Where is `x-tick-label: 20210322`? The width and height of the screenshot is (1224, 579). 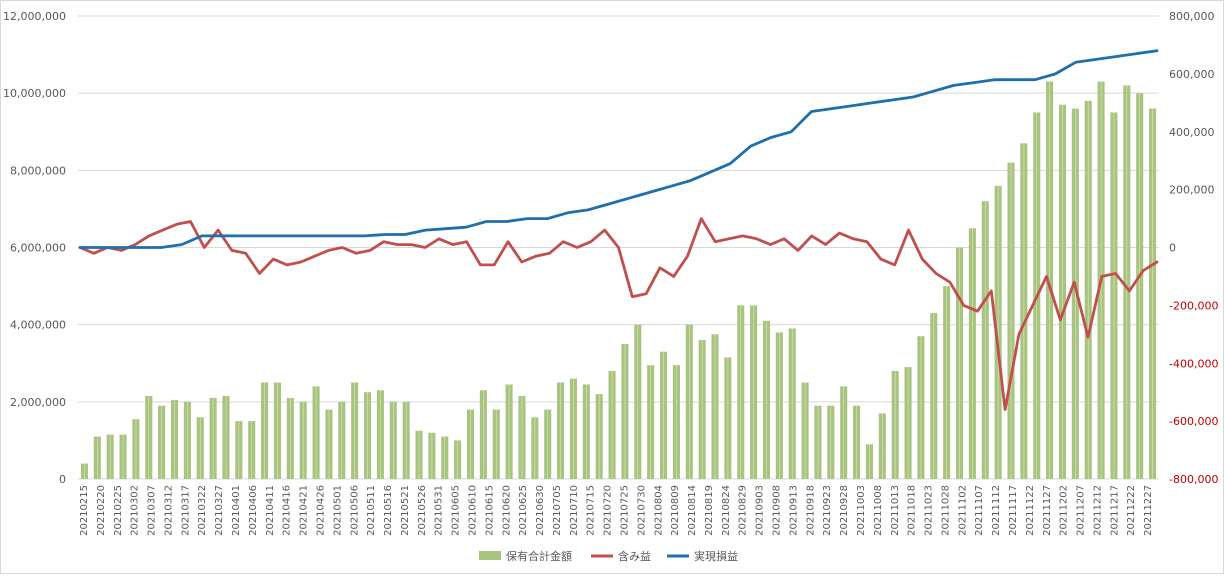 x-tick-label: 20210322 is located at coordinates (202, 510).